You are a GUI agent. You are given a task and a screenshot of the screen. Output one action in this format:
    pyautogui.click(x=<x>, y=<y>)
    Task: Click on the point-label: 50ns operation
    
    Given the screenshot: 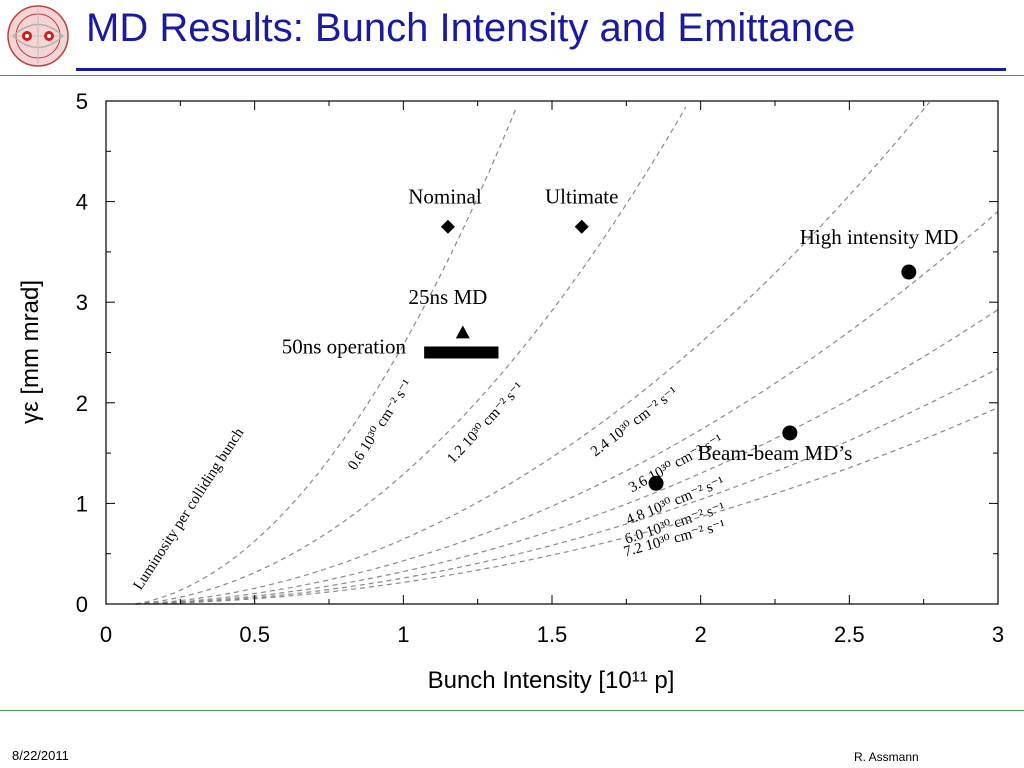 What is the action you would take?
    pyautogui.click(x=344, y=347)
    